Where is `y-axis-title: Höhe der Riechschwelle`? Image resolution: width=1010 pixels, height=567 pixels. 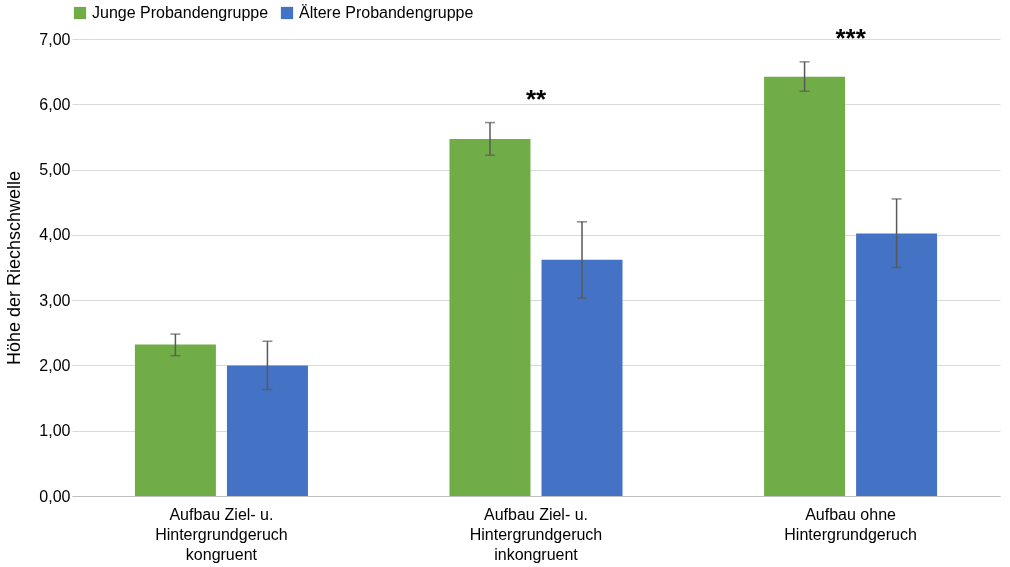
y-axis-title: Höhe der Riechschwelle is located at coordinates (14, 268).